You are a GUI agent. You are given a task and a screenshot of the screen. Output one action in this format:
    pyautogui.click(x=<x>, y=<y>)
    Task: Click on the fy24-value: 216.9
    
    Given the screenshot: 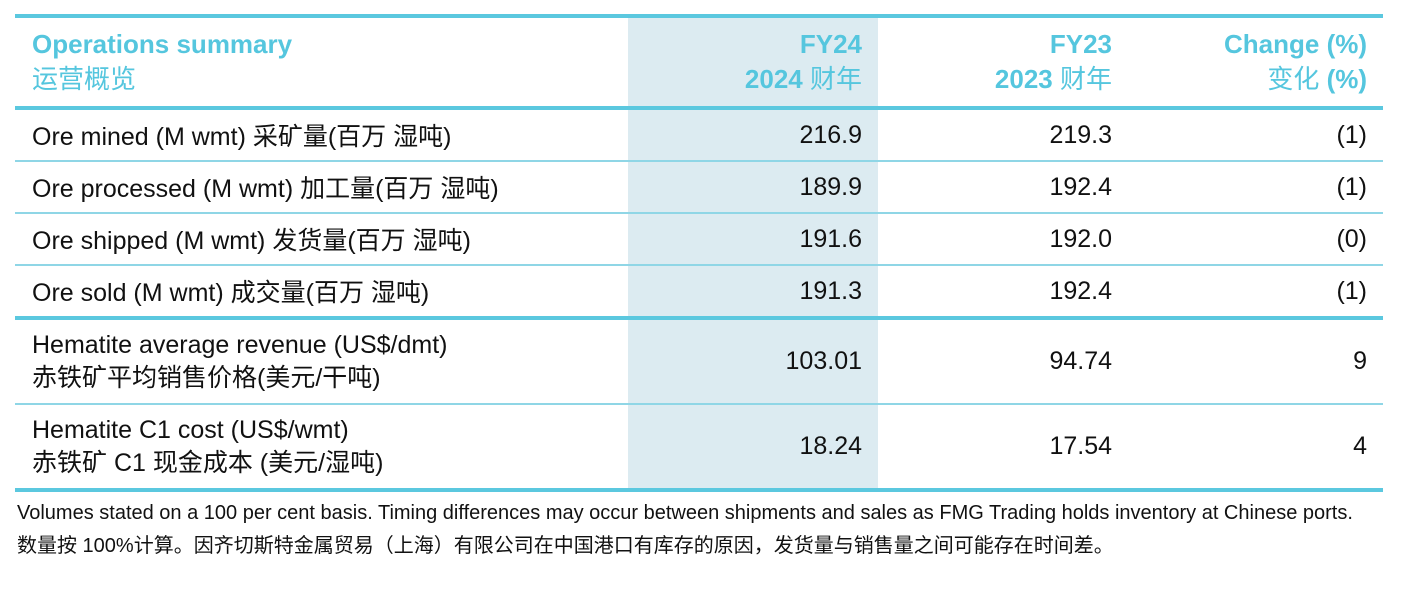 What is the action you would take?
    pyautogui.click(x=830, y=134)
    